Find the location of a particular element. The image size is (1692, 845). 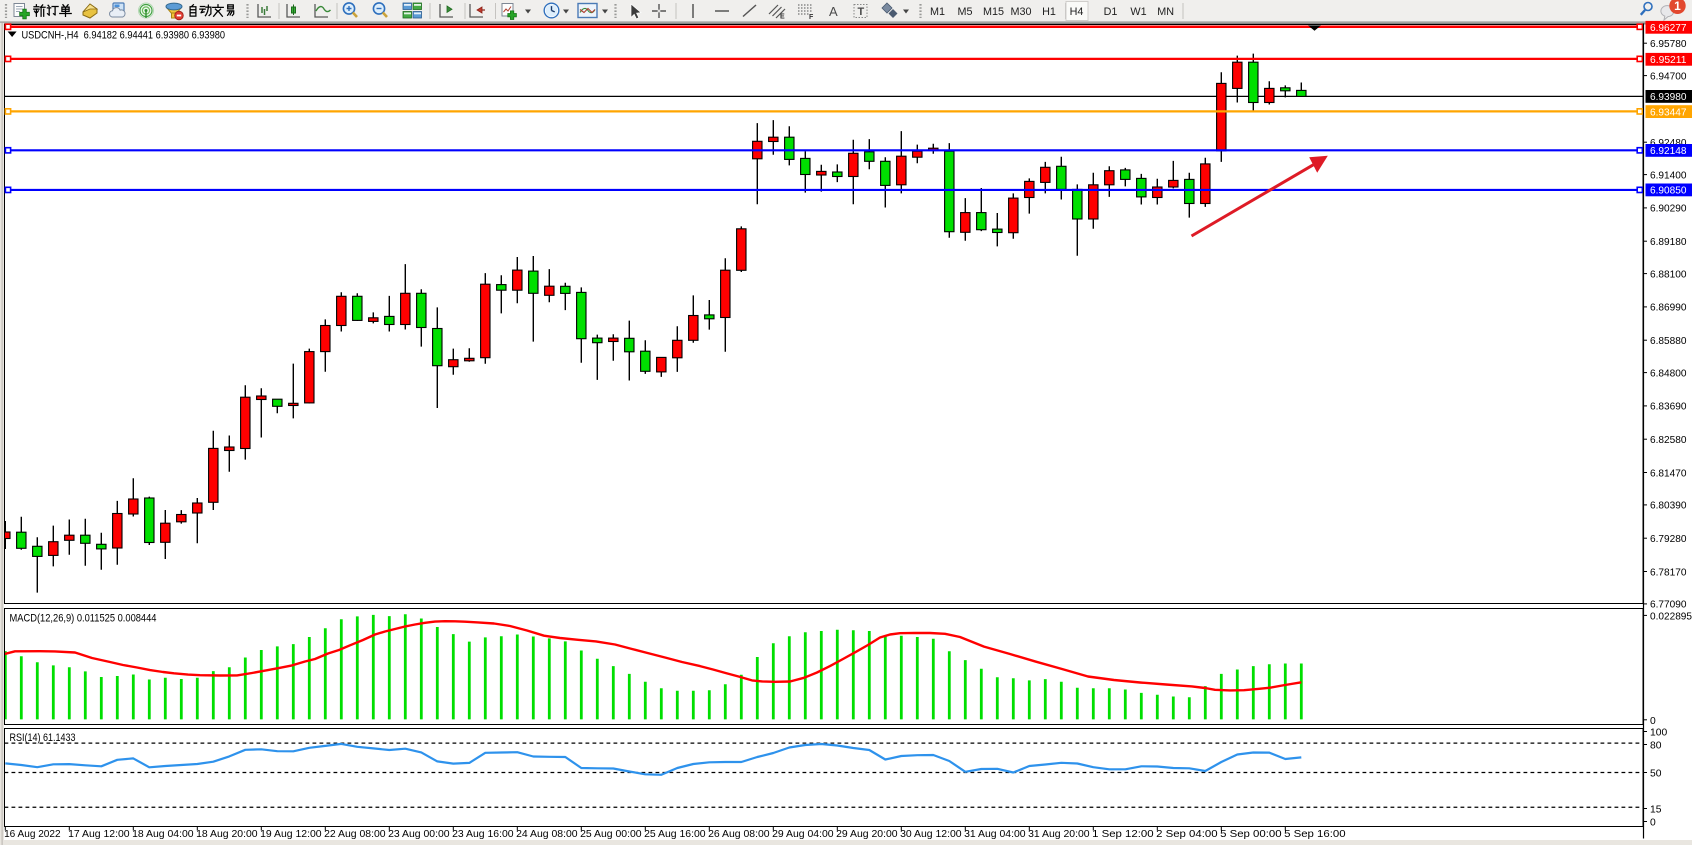

svg-text: 6.83690 is located at coordinates (1668, 407).